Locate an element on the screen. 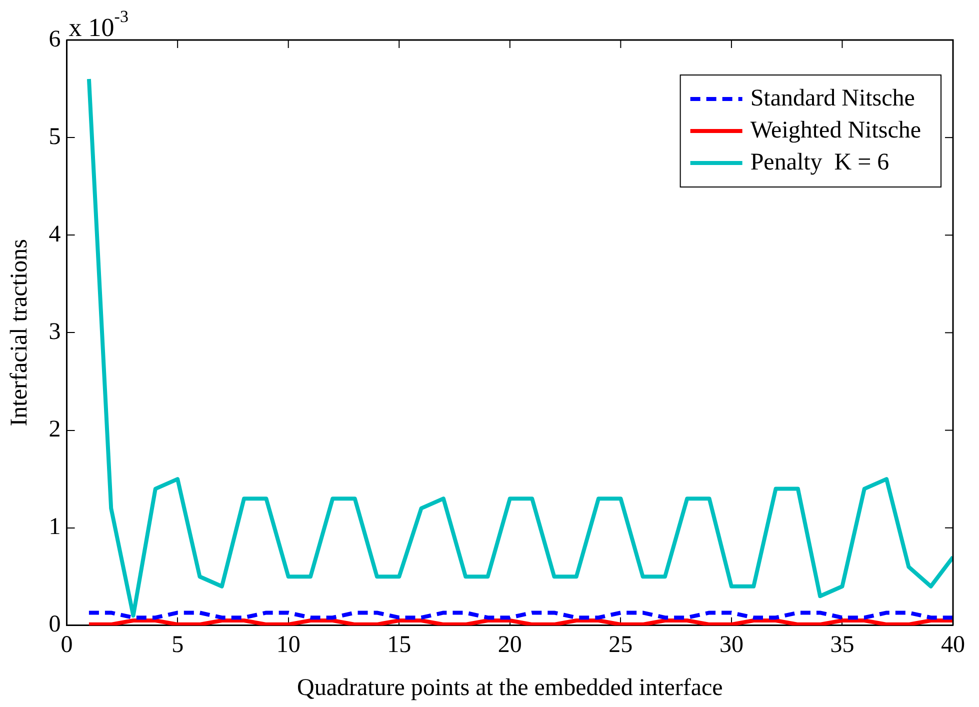  y-tick-label: 0 is located at coordinates (54, 625).